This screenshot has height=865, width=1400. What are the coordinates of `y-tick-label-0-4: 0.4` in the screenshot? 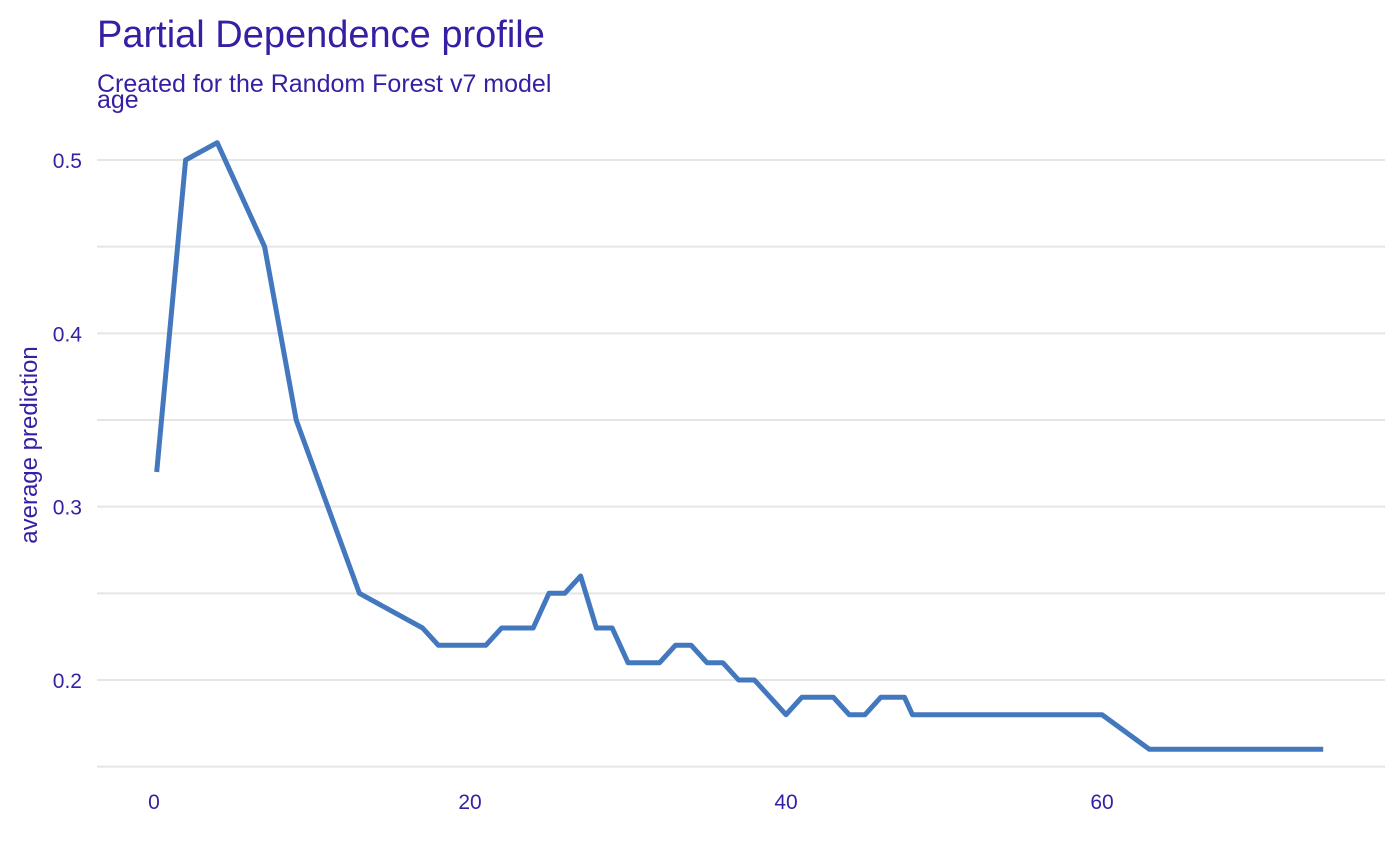 It's located at (68, 334).